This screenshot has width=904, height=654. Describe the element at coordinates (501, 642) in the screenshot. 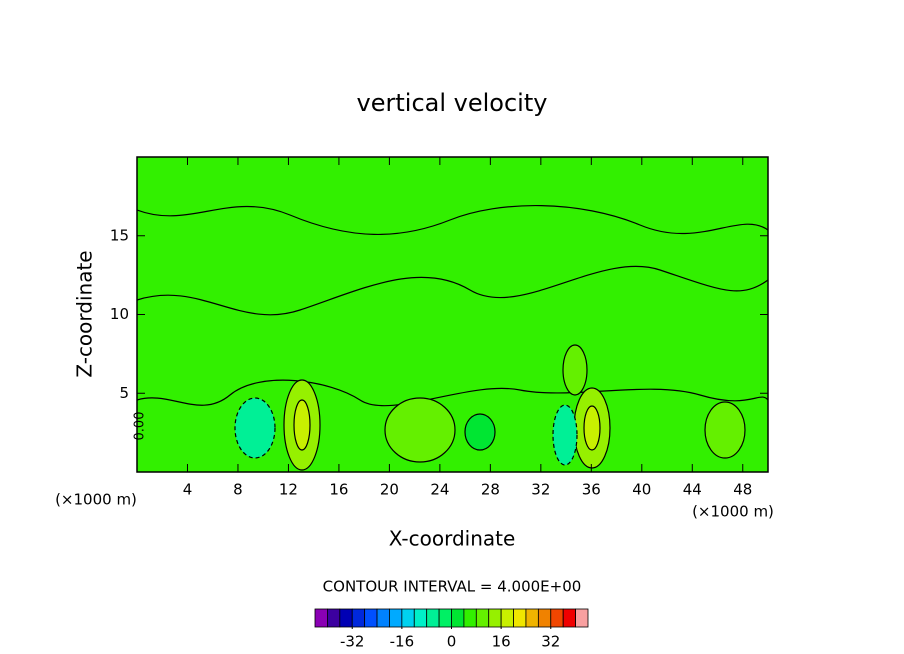

I see `colorbar-tick-label: 16` at that location.